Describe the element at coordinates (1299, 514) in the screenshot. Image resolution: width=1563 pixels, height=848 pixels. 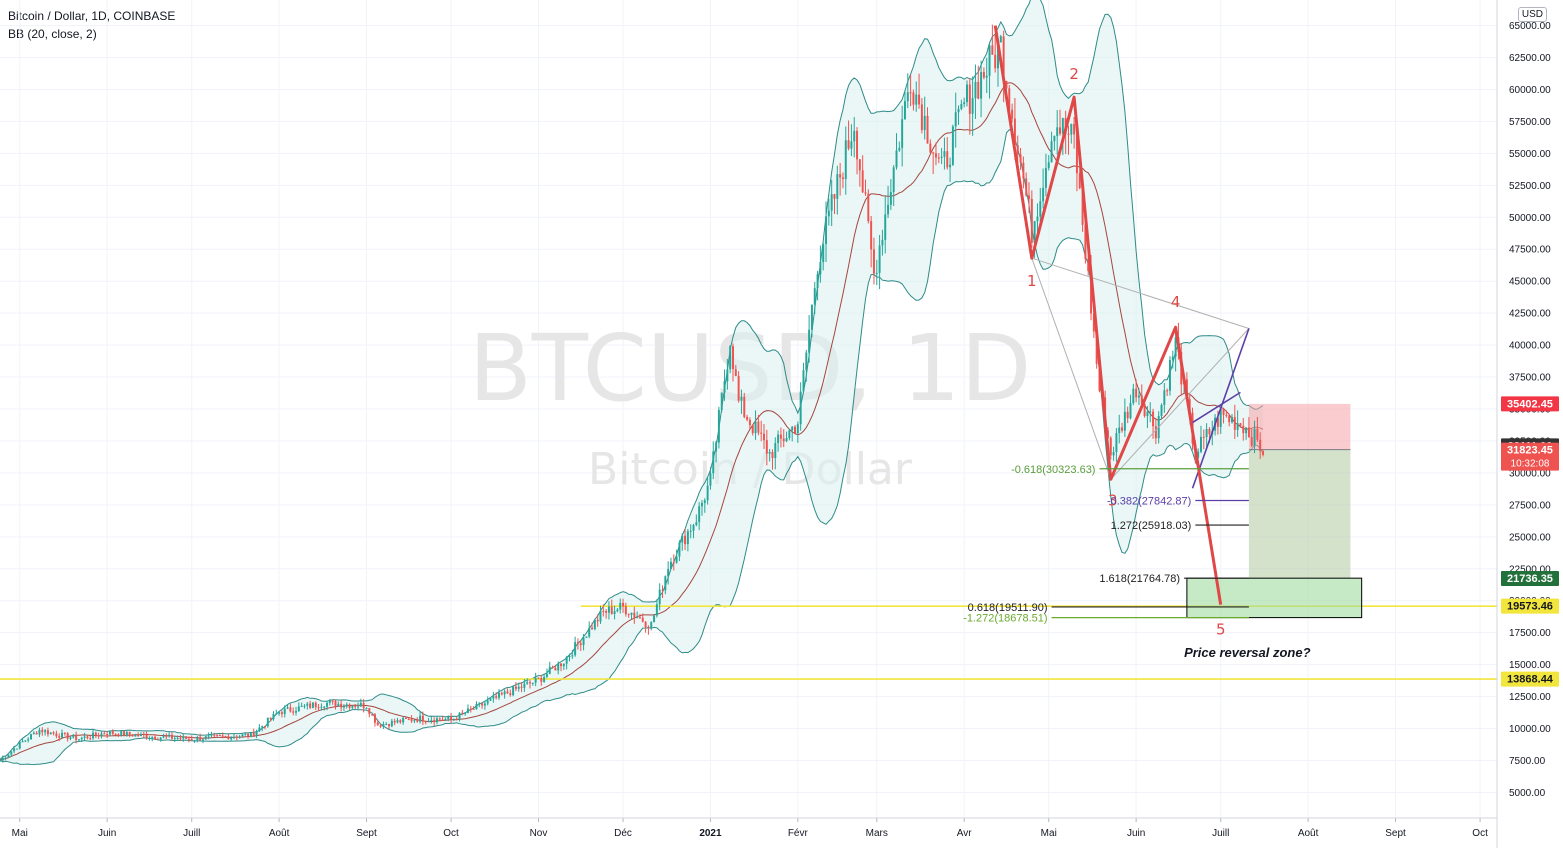
I see `reward-zone` at that location.